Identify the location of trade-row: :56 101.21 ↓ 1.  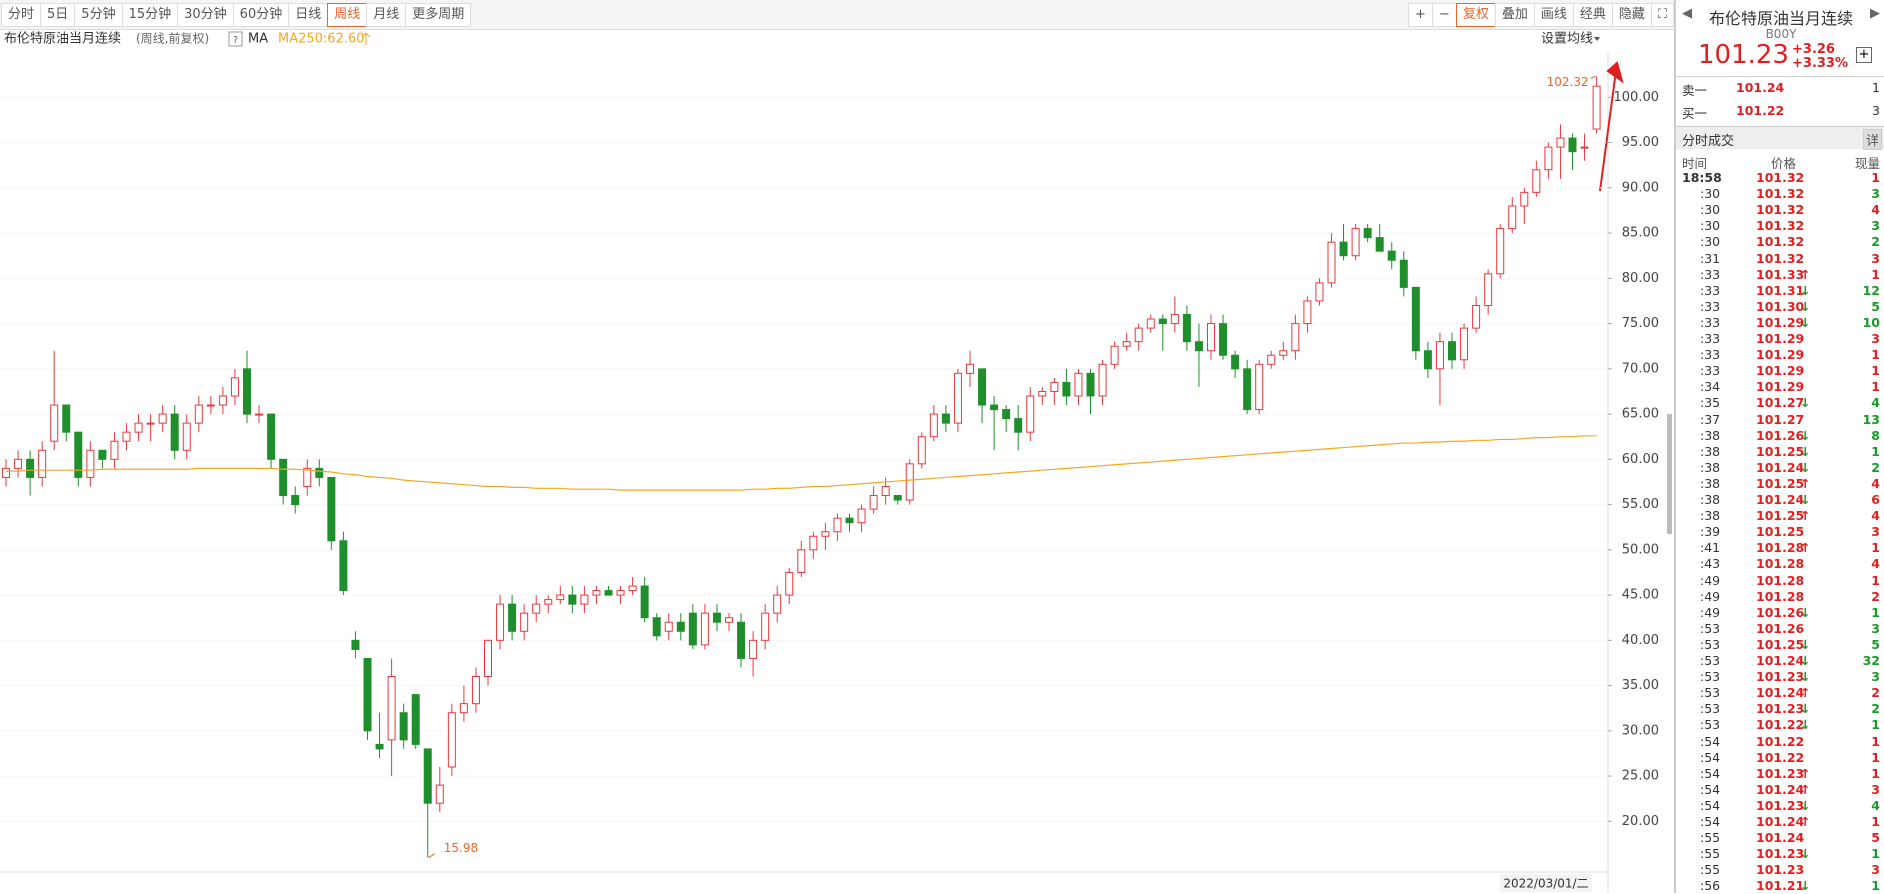
(1780, 886).